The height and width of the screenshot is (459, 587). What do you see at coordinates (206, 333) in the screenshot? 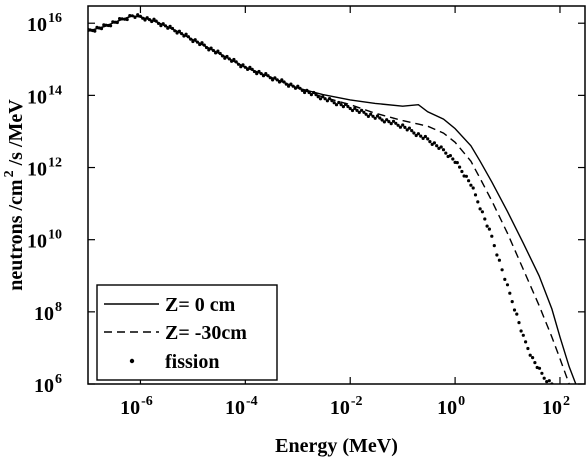
I see `legend-label: Z= -30cm` at bounding box center [206, 333].